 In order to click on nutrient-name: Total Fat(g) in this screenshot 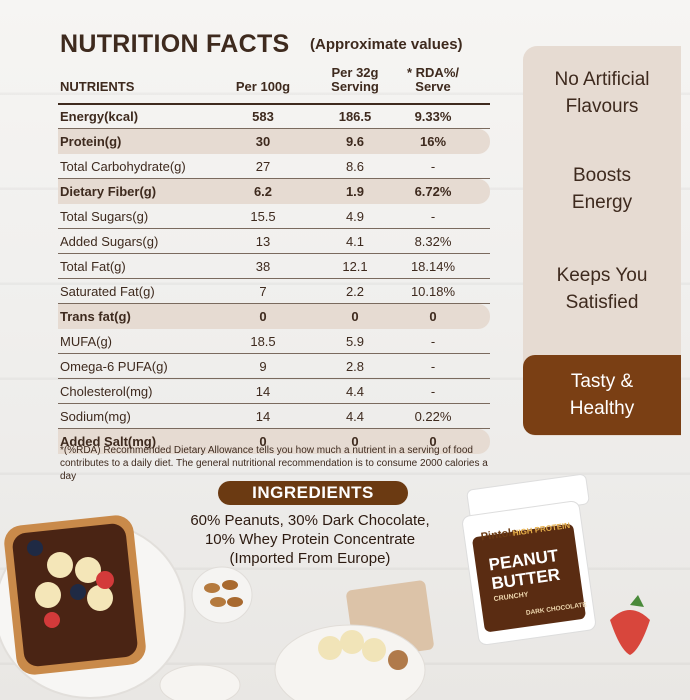, I will do `click(93, 266)`.